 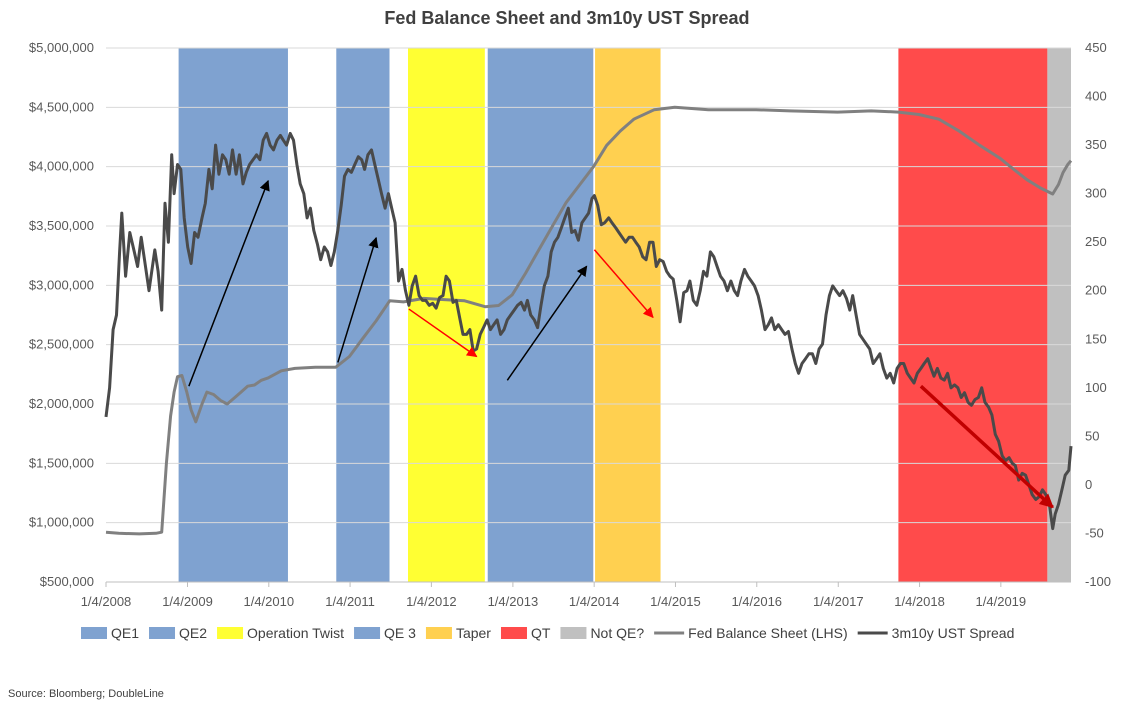 What do you see at coordinates (86, 694) in the screenshot?
I see `source-note: Source: Bloomberg; DoubleLine` at bounding box center [86, 694].